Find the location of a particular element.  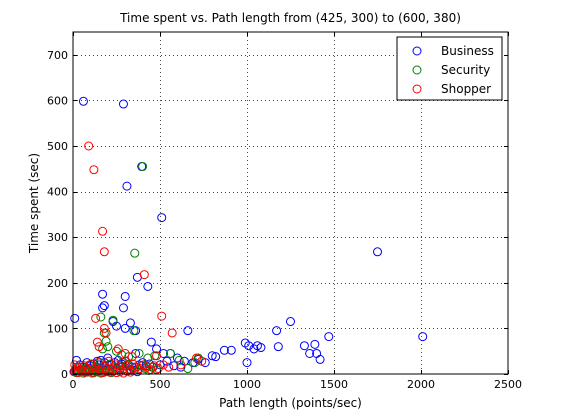

y-tick-label: 300 is located at coordinates (57, 237).